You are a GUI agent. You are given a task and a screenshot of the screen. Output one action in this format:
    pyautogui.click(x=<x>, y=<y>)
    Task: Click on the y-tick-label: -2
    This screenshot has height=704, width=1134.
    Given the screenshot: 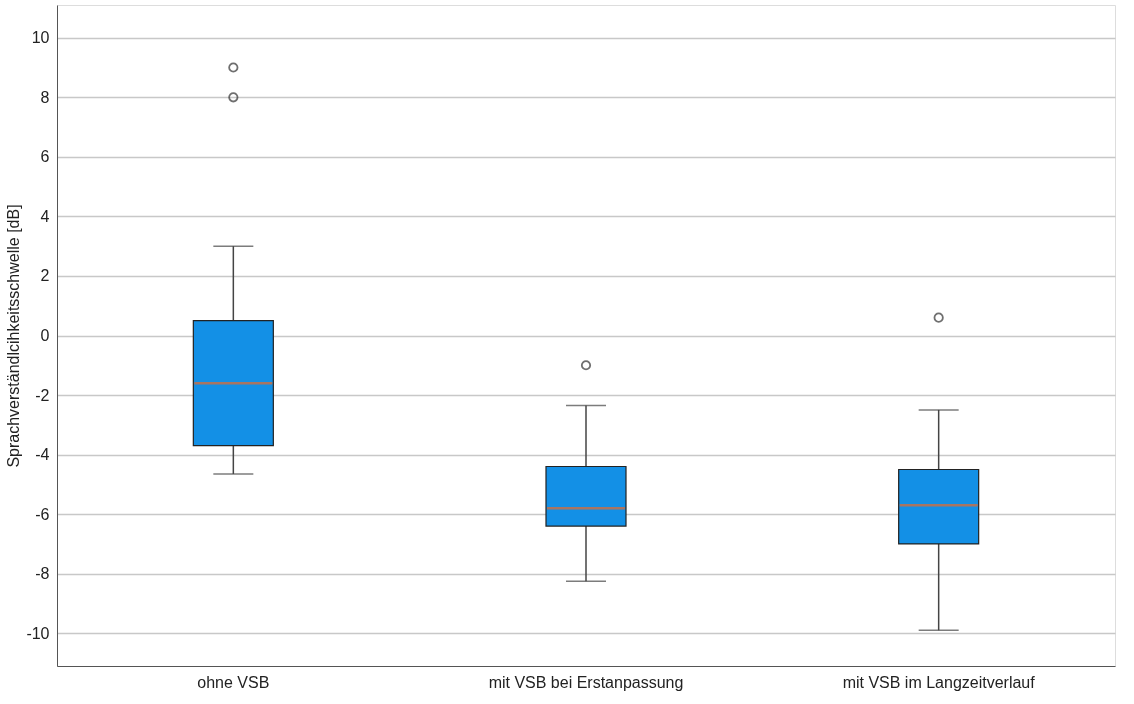 What is the action you would take?
    pyautogui.click(x=42, y=395)
    